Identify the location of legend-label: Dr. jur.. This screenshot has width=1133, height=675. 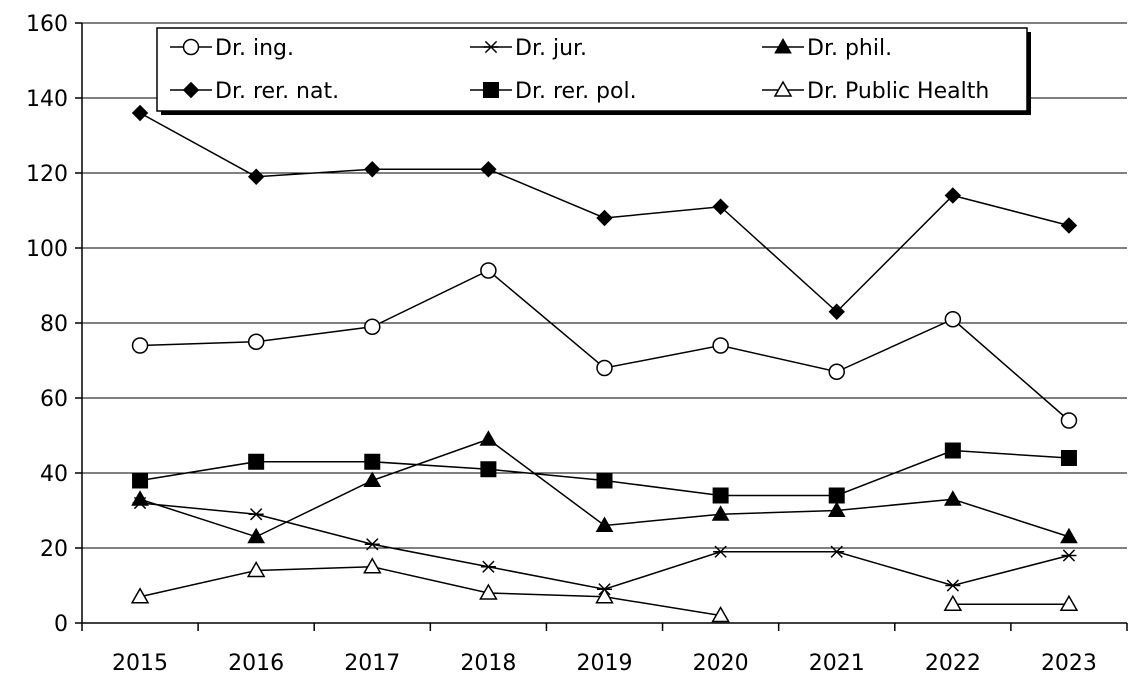
(551, 48).